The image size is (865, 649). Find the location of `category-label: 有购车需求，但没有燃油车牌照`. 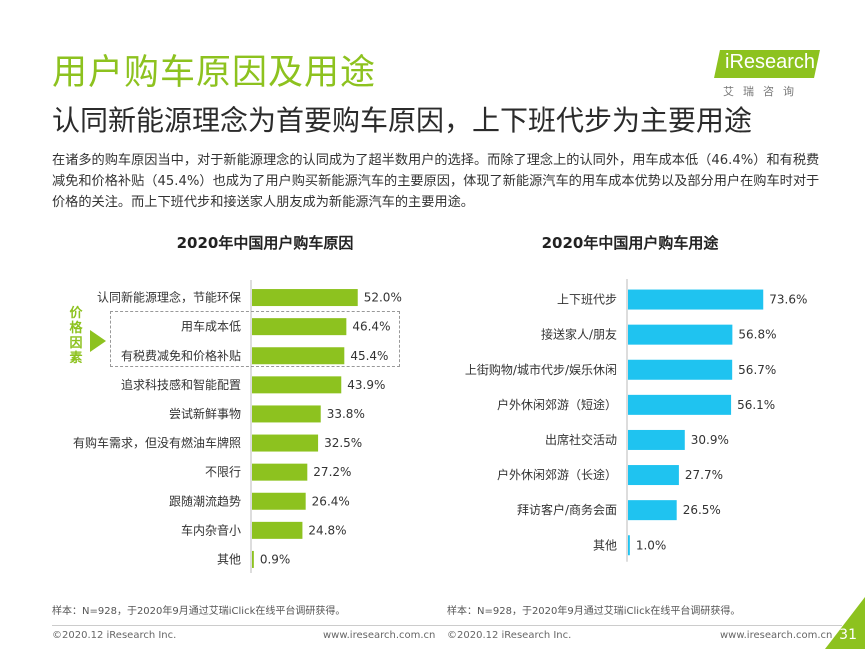

category-label: 有购车需求，但没有燃油车牌照 is located at coordinates (157, 442).